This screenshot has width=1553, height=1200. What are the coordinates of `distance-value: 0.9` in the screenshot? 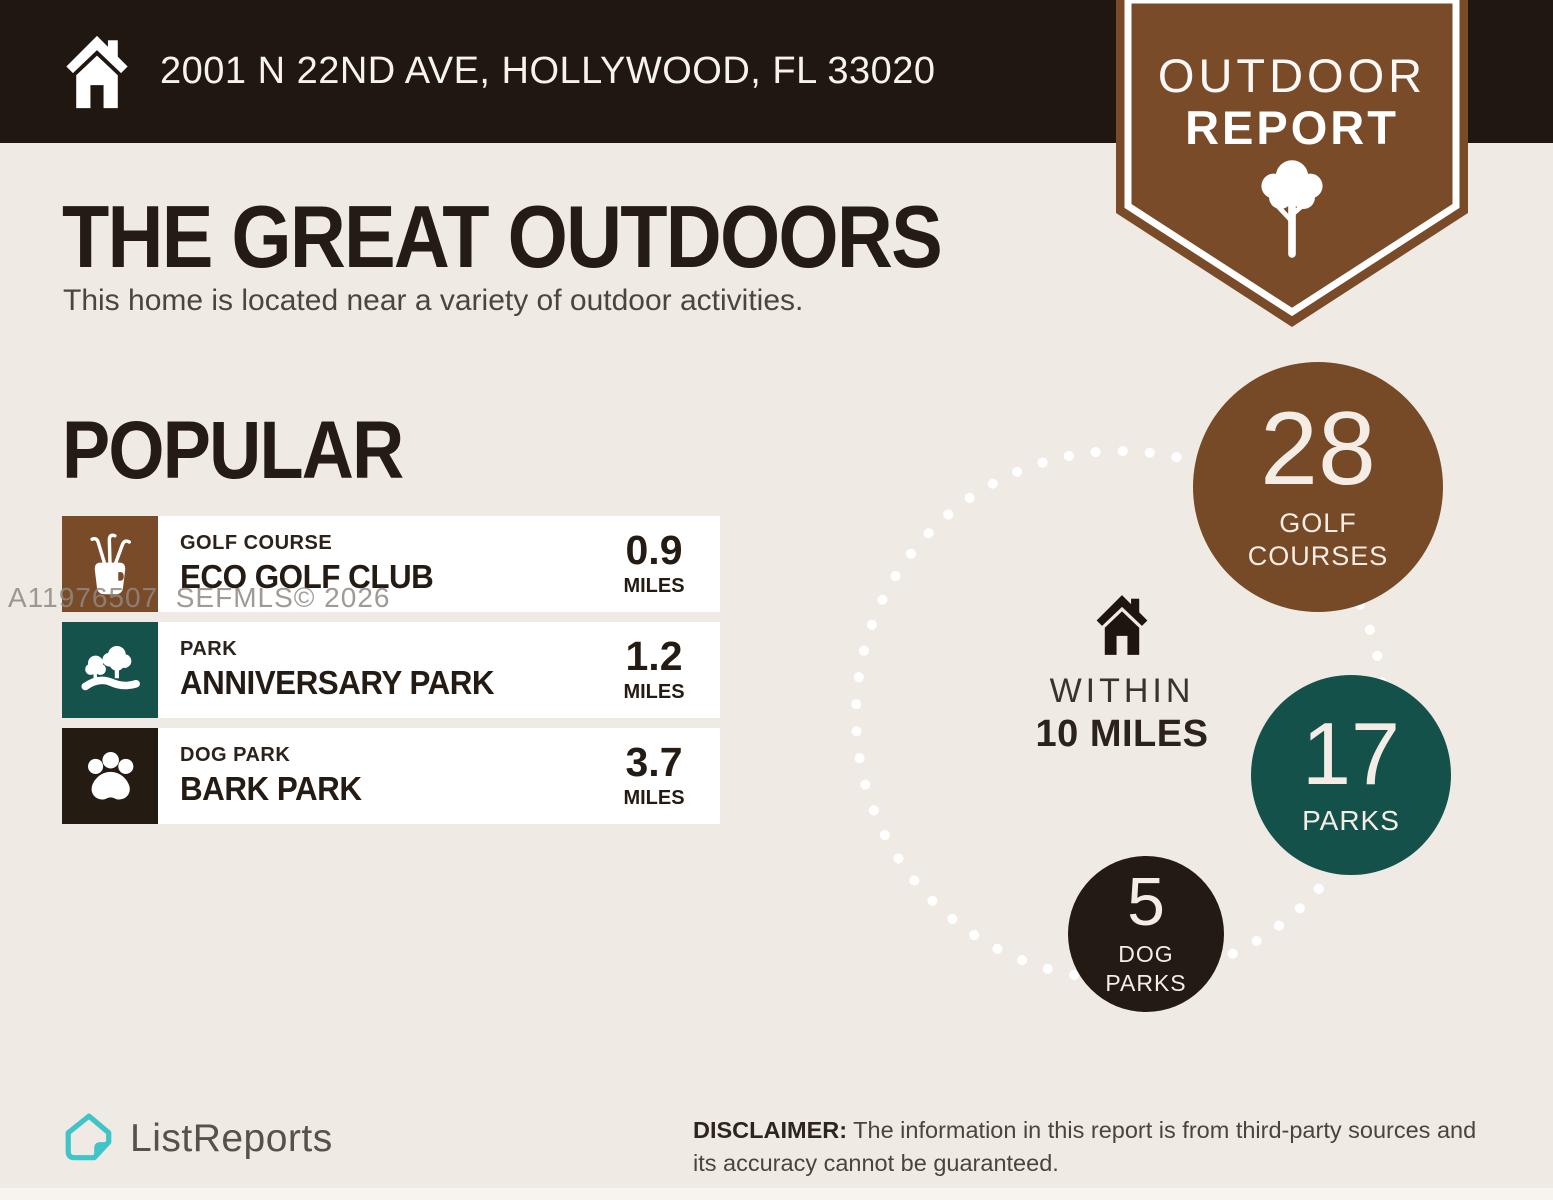 It's located at (654, 550).